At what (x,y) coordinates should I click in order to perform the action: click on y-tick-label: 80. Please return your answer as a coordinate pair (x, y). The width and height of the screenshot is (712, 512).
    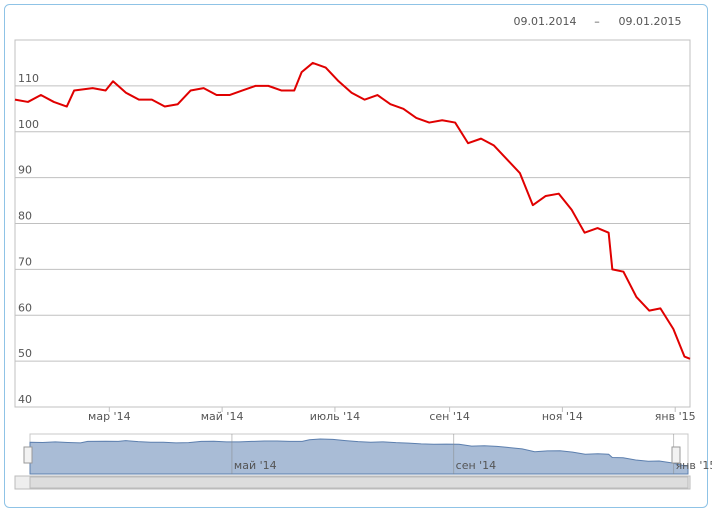
    Looking at the image, I should click on (25, 216).